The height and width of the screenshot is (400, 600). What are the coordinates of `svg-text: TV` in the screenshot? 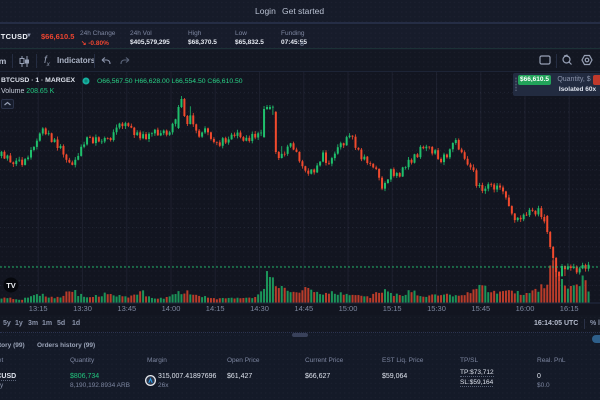 It's located at (11, 285).